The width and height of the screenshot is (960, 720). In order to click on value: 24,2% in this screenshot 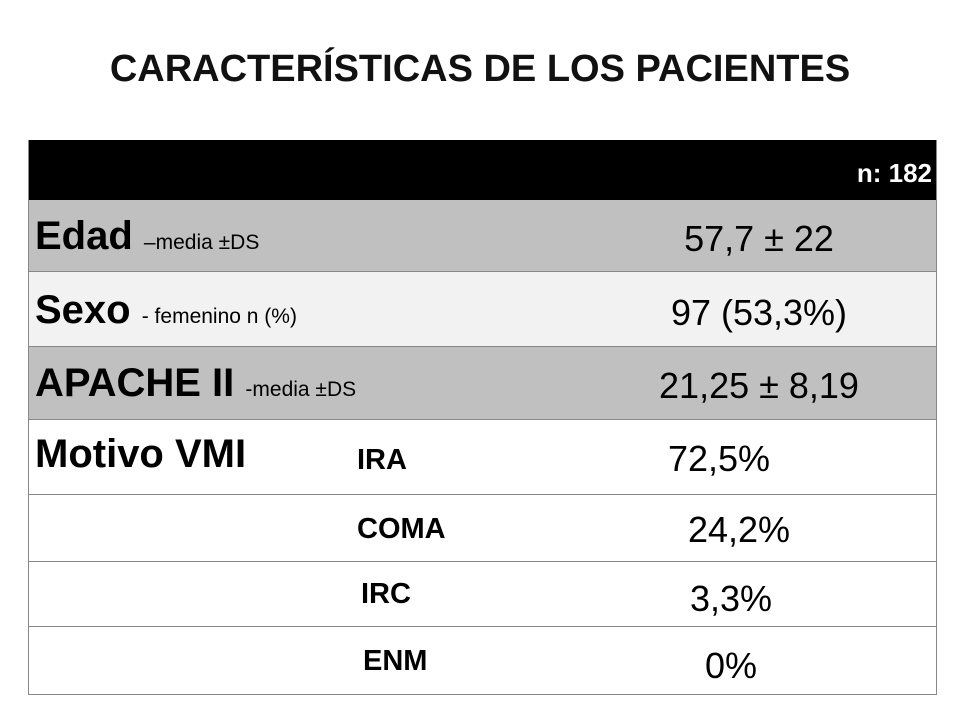, I will do `click(739, 529)`.